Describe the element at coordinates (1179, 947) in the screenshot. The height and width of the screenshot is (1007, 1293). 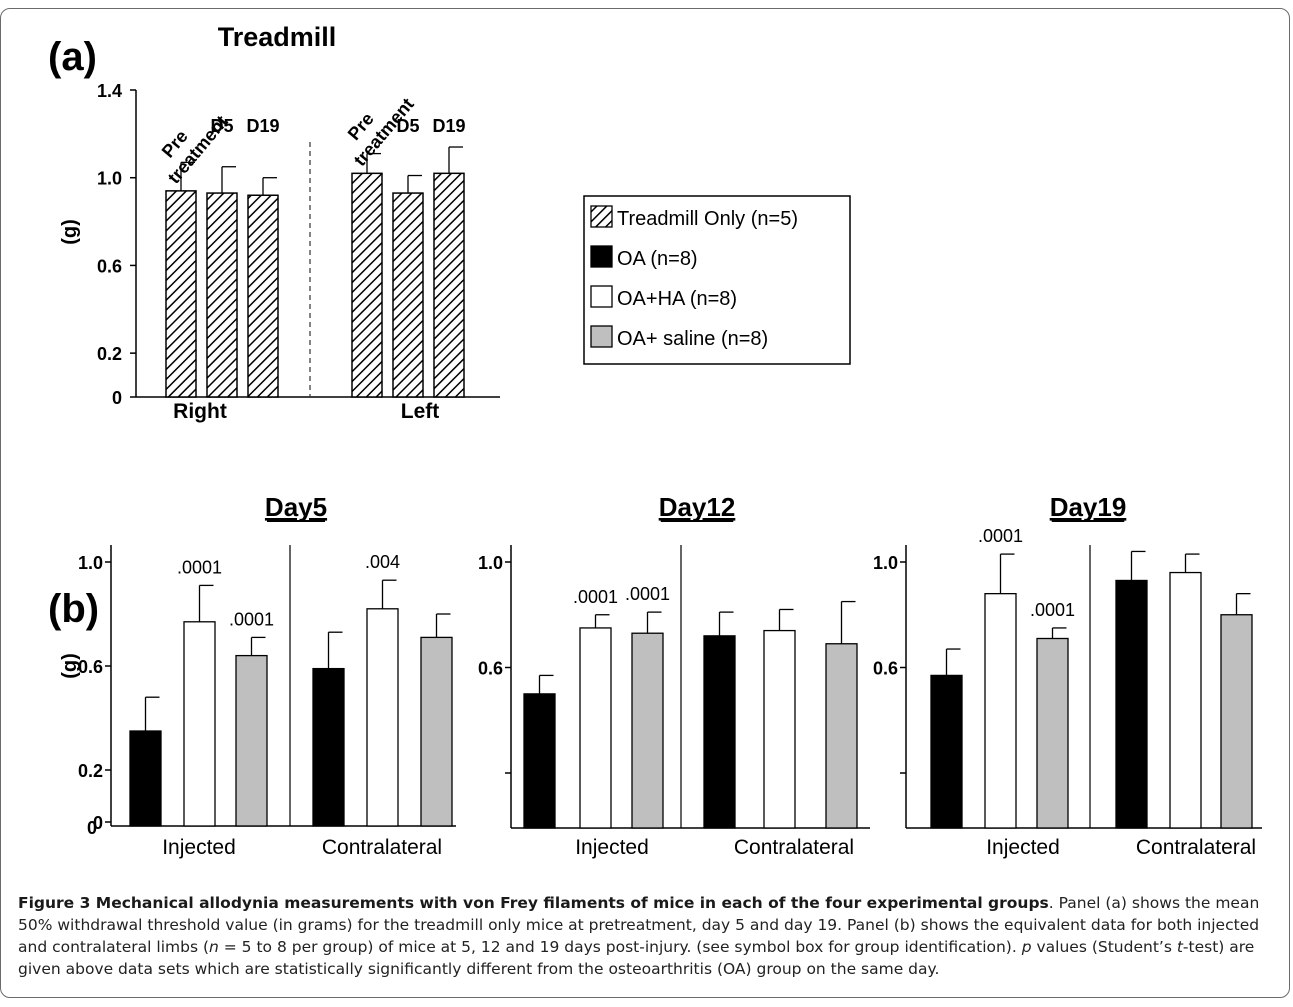
I see `caption-t-symbol: t` at that location.